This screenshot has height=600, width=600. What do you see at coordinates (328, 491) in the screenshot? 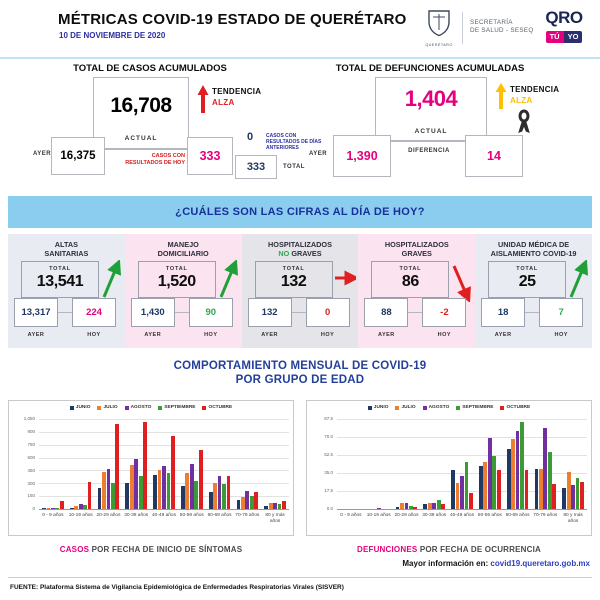
I see `y-axis-tick-label: 17.5` at bounding box center [328, 491].